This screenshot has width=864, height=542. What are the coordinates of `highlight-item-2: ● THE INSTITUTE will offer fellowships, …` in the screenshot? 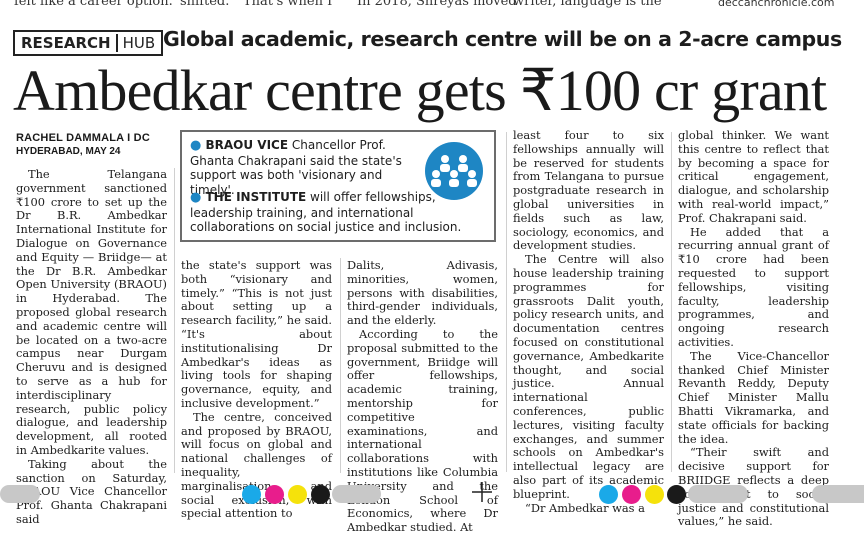 It's located at (340, 212).